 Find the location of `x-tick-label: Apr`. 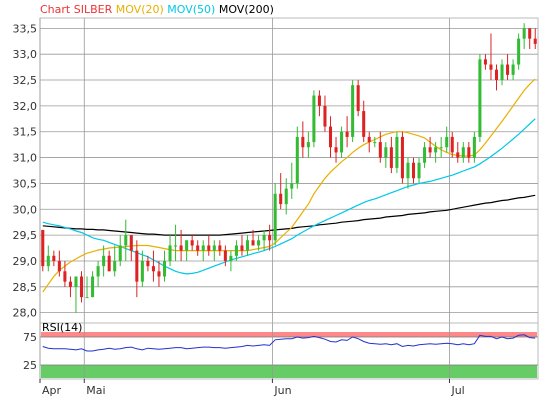

x-tick-label: Apr is located at coordinates (52, 390).